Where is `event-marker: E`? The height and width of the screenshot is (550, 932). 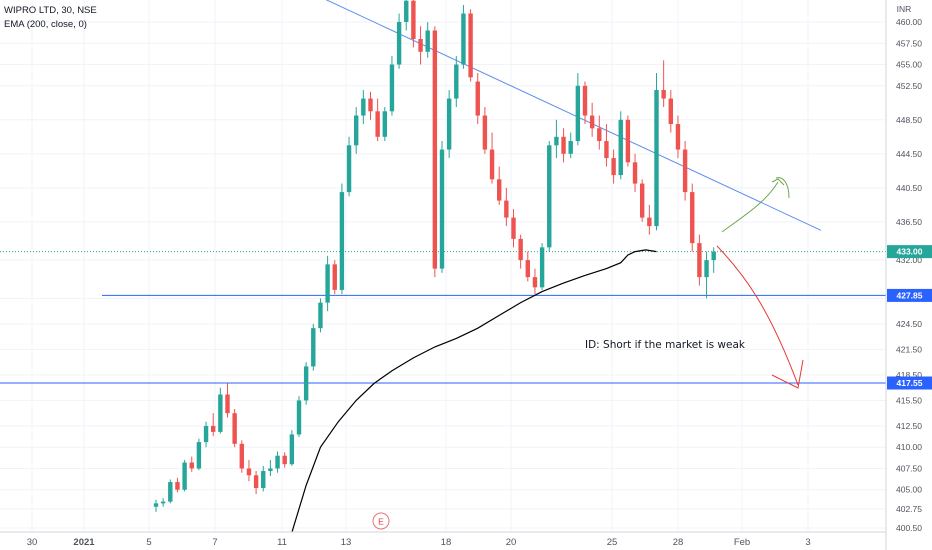
event-marker: E is located at coordinates (381, 521).